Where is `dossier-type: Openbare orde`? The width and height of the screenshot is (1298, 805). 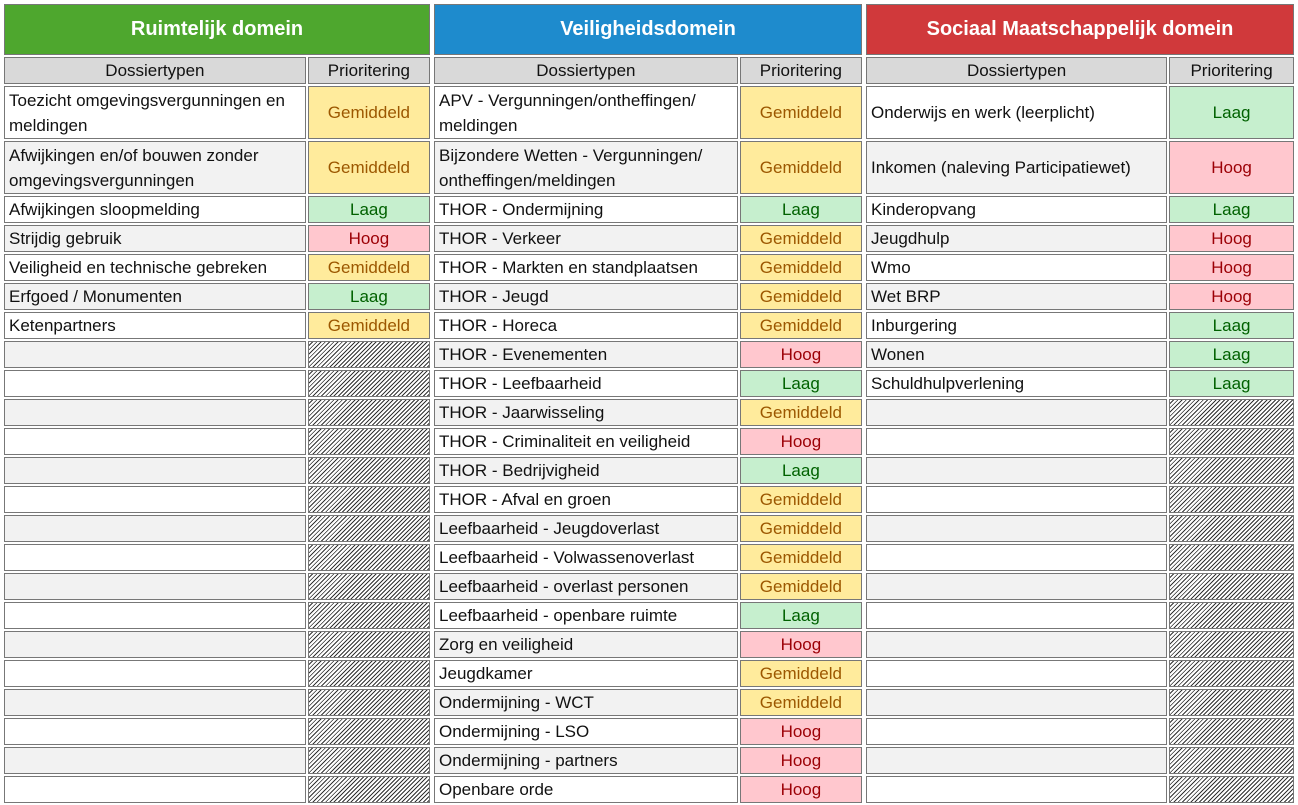
dossier-type: Openbare orde is located at coordinates (586, 789).